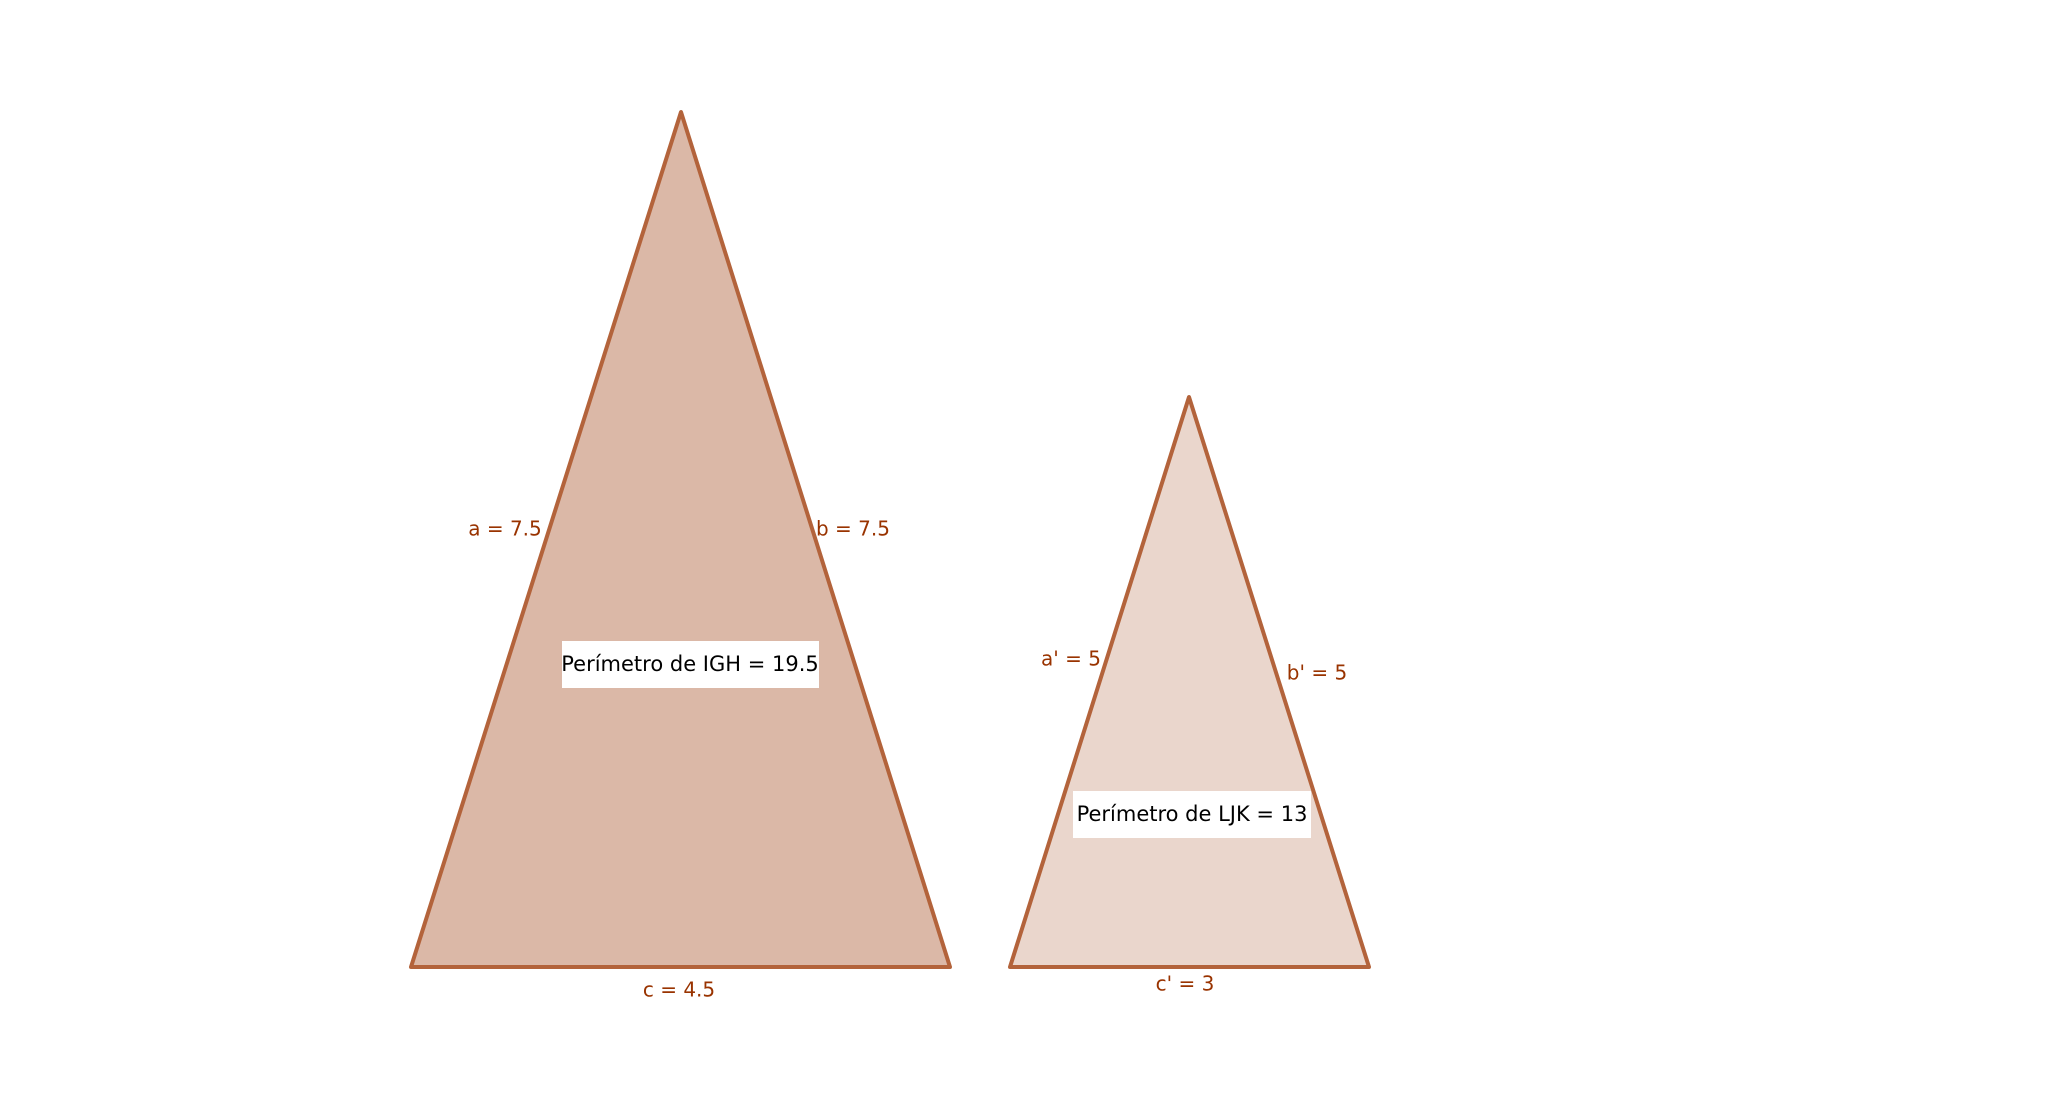 The image size is (2068, 1118). What do you see at coordinates (853, 529) in the screenshot?
I see `side-label: b = 7.5` at bounding box center [853, 529].